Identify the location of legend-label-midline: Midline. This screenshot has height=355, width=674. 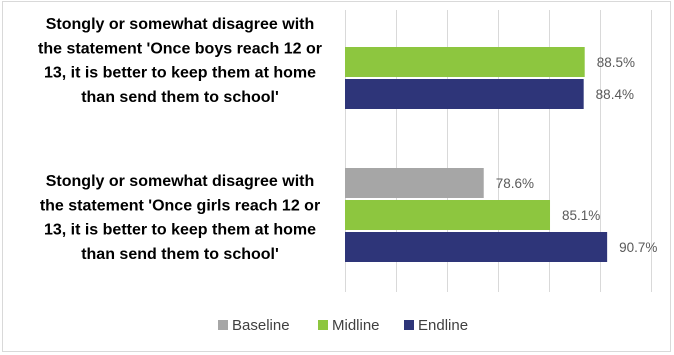
(356, 325).